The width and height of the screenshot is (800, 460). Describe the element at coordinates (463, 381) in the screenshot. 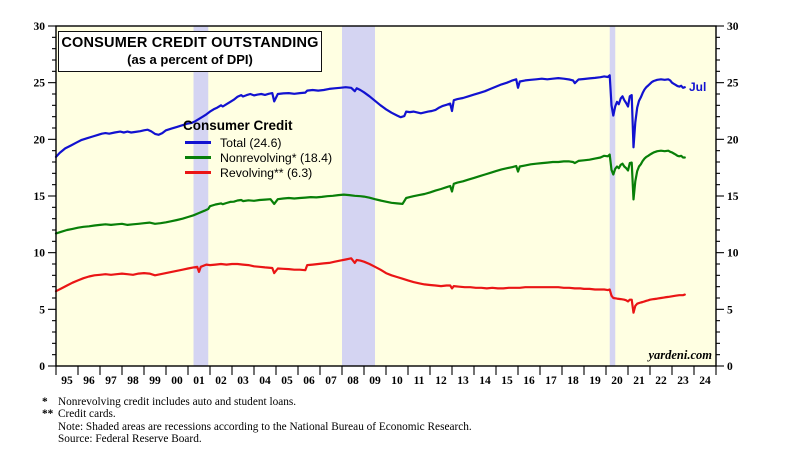

I see `x-axis-label: 13` at that location.